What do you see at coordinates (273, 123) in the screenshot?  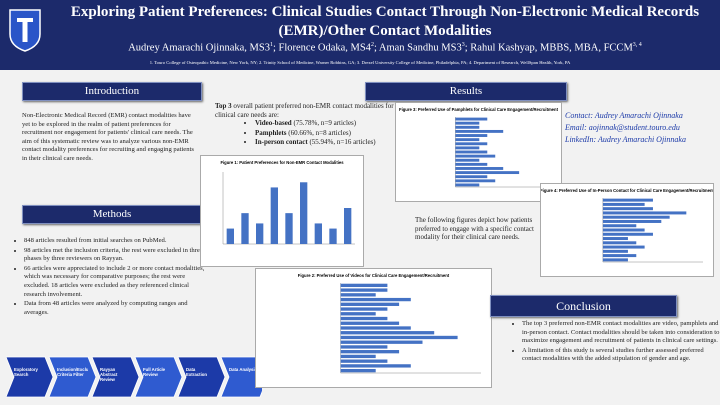 I see `item-label: Video-based` at bounding box center [273, 123].